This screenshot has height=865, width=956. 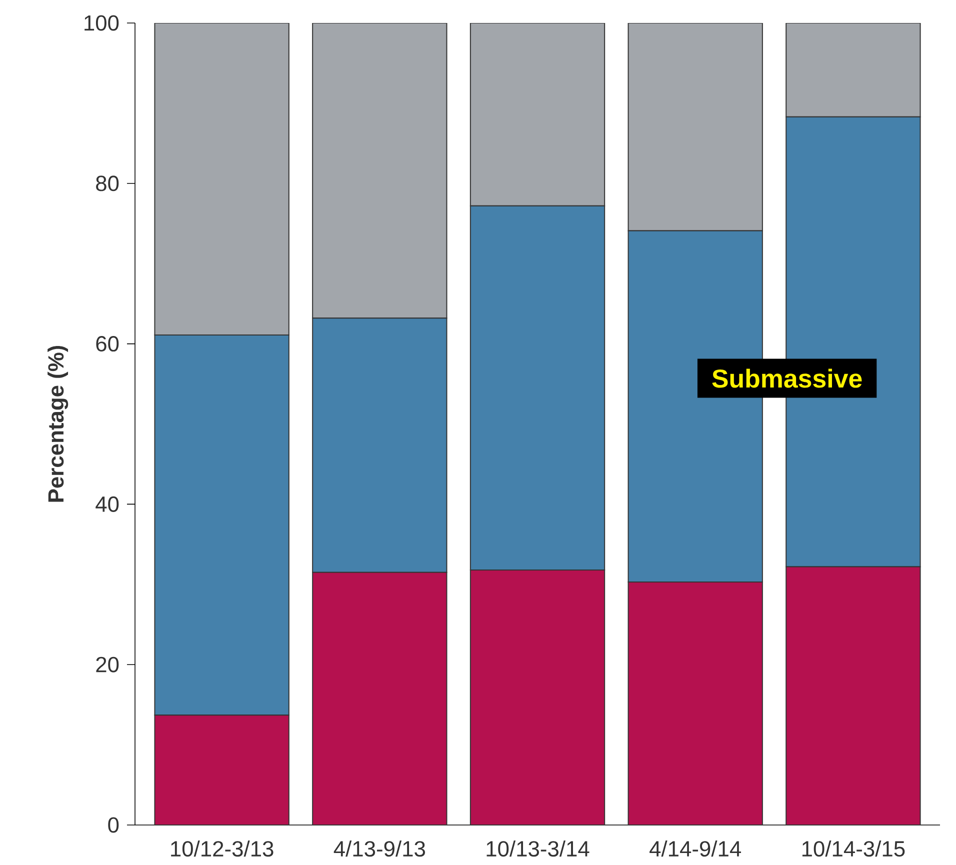 What do you see at coordinates (696, 848) in the screenshot?
I see `x-tick-label: 4/14-9/14` at bounding box center [696, 848].